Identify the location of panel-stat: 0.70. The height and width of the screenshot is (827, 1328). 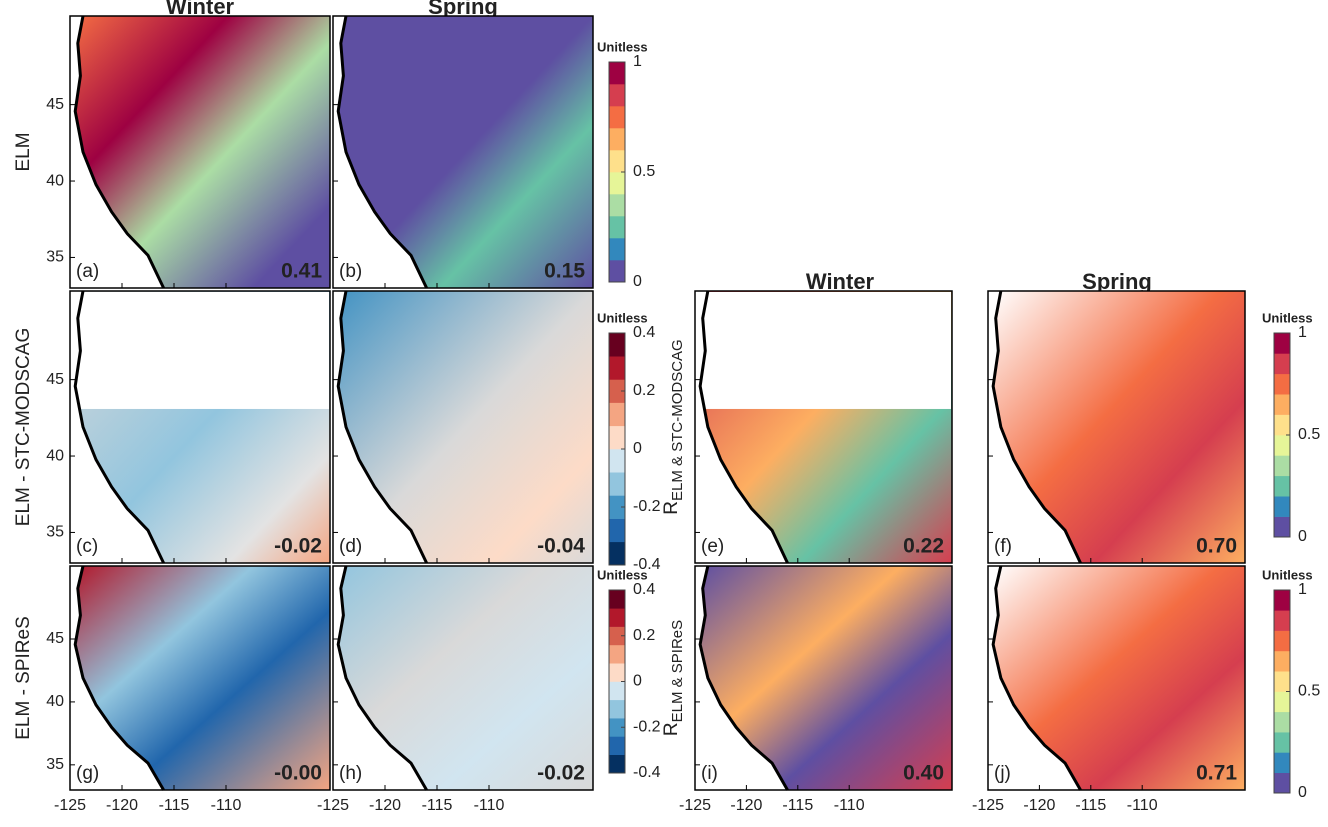
(1216, 546).